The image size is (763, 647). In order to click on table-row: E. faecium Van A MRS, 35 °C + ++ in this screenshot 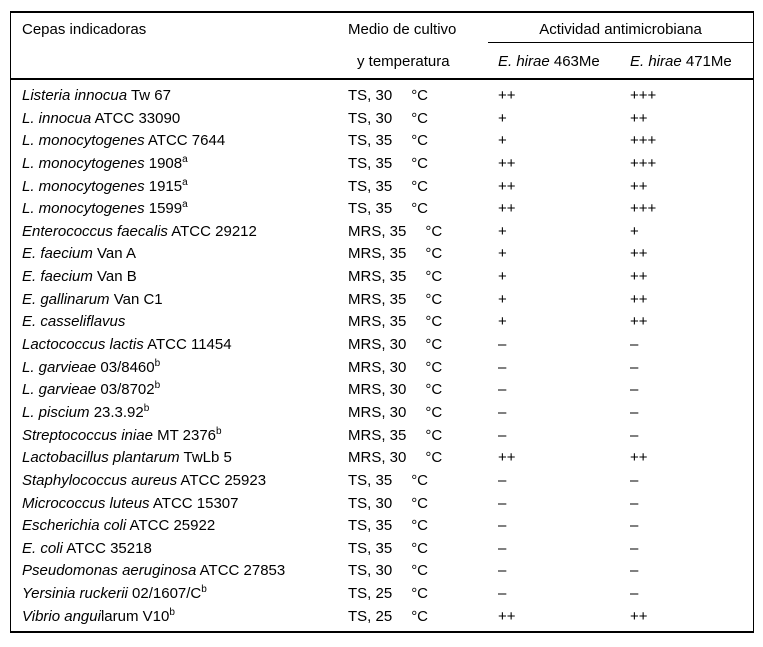, I will do `click(382, 254)`.